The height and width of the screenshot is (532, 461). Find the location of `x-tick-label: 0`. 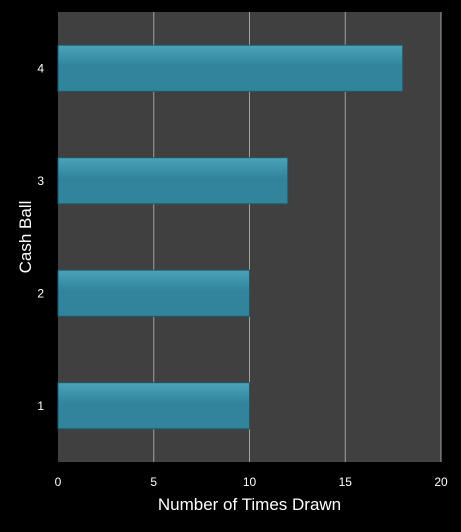

x-tick-label: 0 is located at coordinates (58, 482).